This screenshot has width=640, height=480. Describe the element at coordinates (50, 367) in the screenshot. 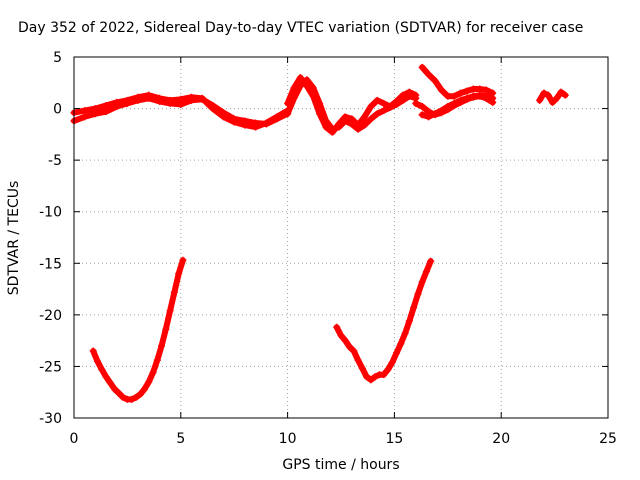

I see `y-tick-label: -25` at that location.